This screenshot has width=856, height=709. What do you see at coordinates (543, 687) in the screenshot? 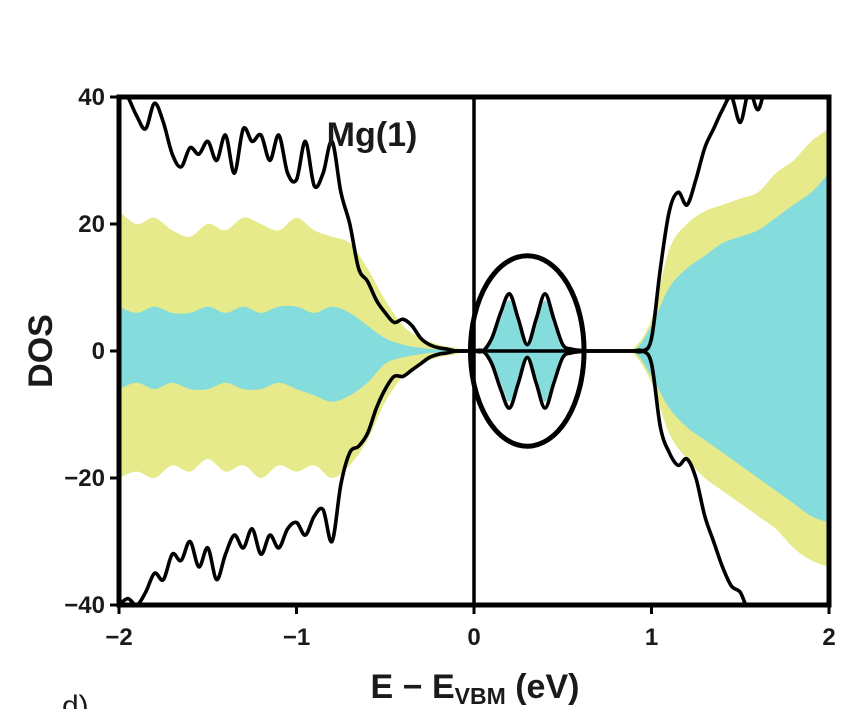
I see `x-axis-title-unit: (eV)` at bounding box center [543, 687].